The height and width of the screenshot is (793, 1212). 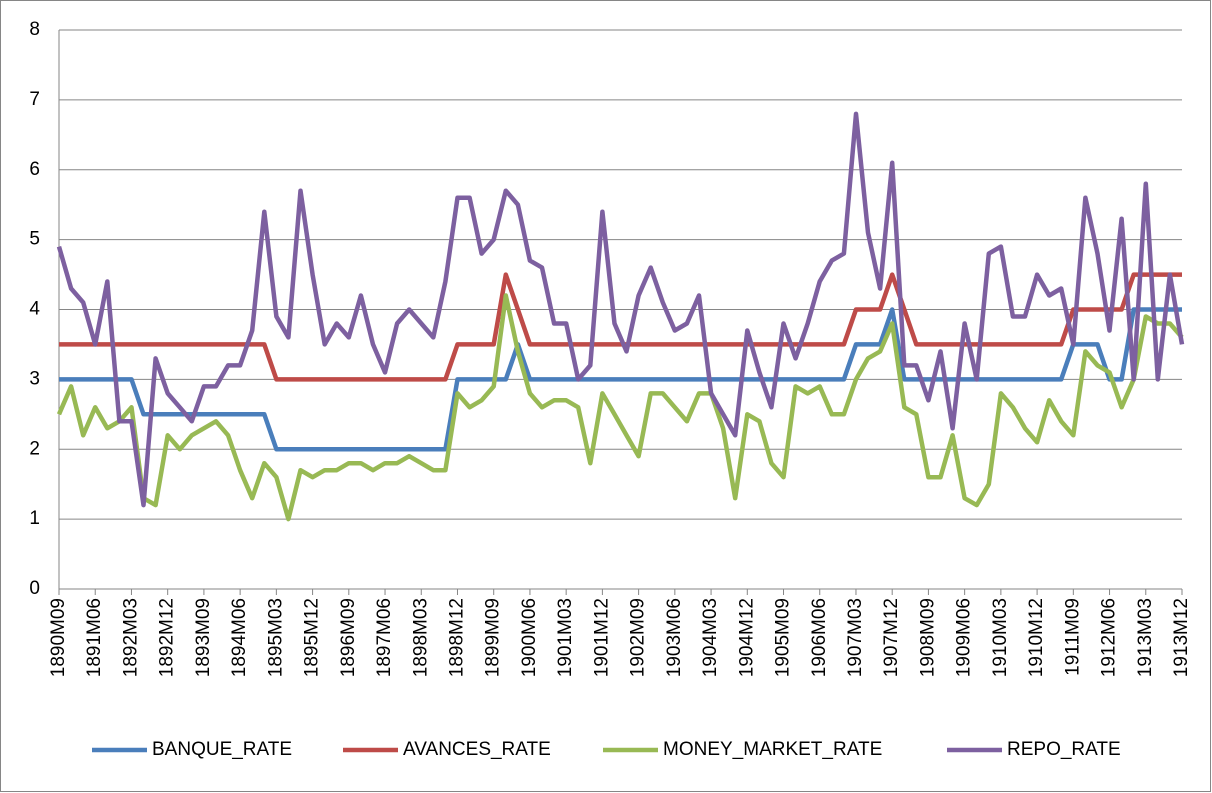 I want to click on y-tick-label: 2, so click(x=34, y=448).